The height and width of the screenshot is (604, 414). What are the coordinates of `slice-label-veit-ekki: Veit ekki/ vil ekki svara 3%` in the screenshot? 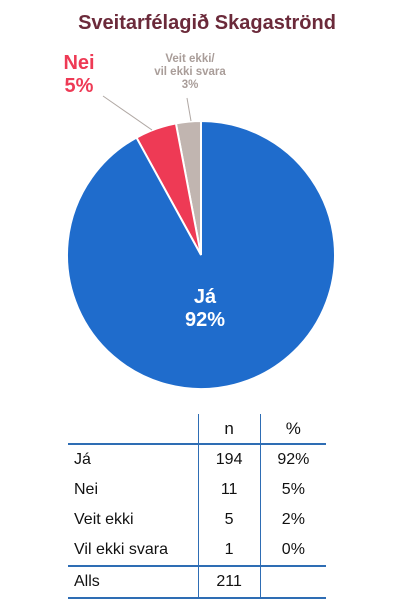 It's located at (190, 73).